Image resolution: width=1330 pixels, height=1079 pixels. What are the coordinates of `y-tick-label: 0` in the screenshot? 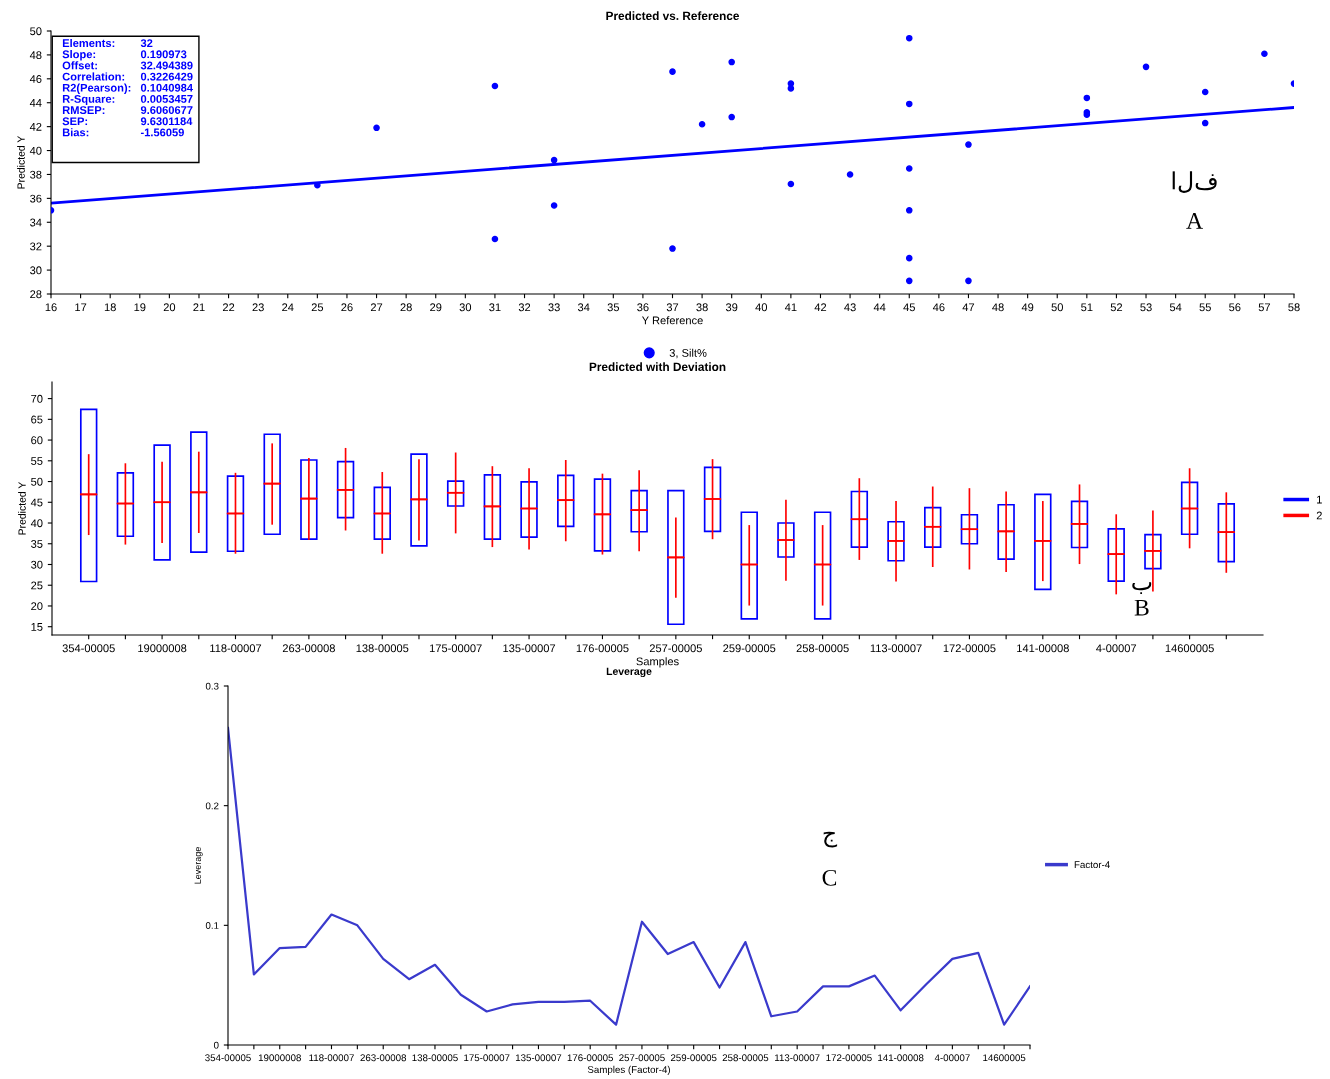 It's located at (216, 1045).